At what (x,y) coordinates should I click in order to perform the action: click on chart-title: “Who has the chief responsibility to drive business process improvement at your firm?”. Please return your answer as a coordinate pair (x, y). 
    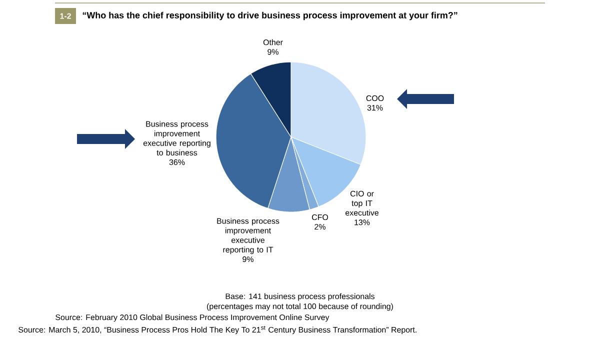
    Looking at the image, I should click on (270, 16).